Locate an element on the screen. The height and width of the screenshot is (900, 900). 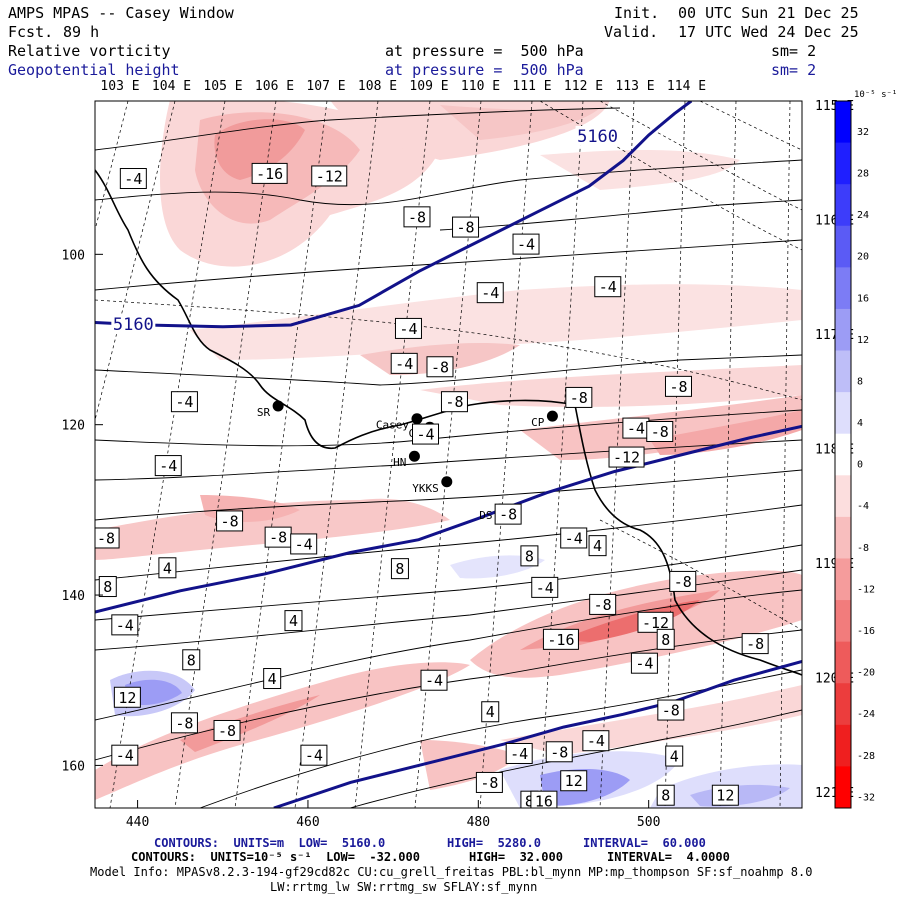
lon-label-top: 103 E is located at coordinates (119, 86).